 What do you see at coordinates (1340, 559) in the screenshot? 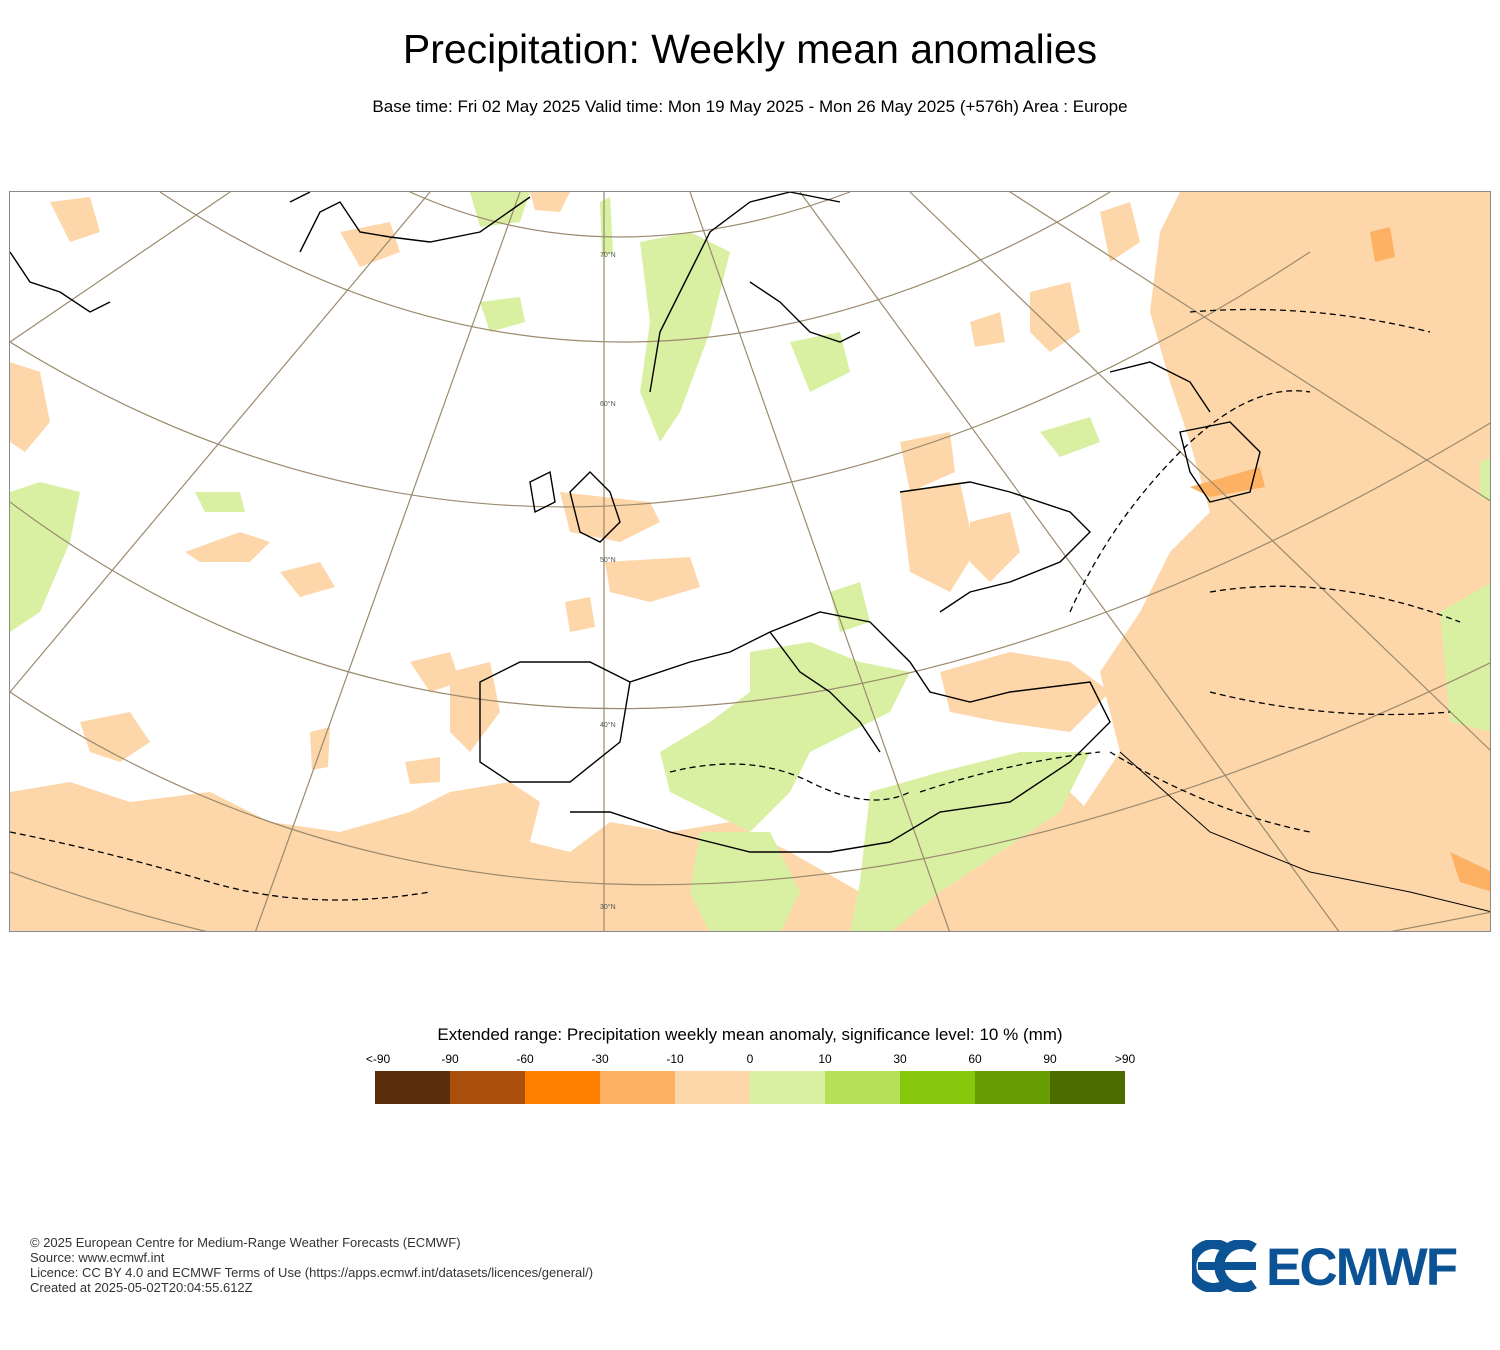
I see `medium-dry-areas` at bounding box center [1340, 559].